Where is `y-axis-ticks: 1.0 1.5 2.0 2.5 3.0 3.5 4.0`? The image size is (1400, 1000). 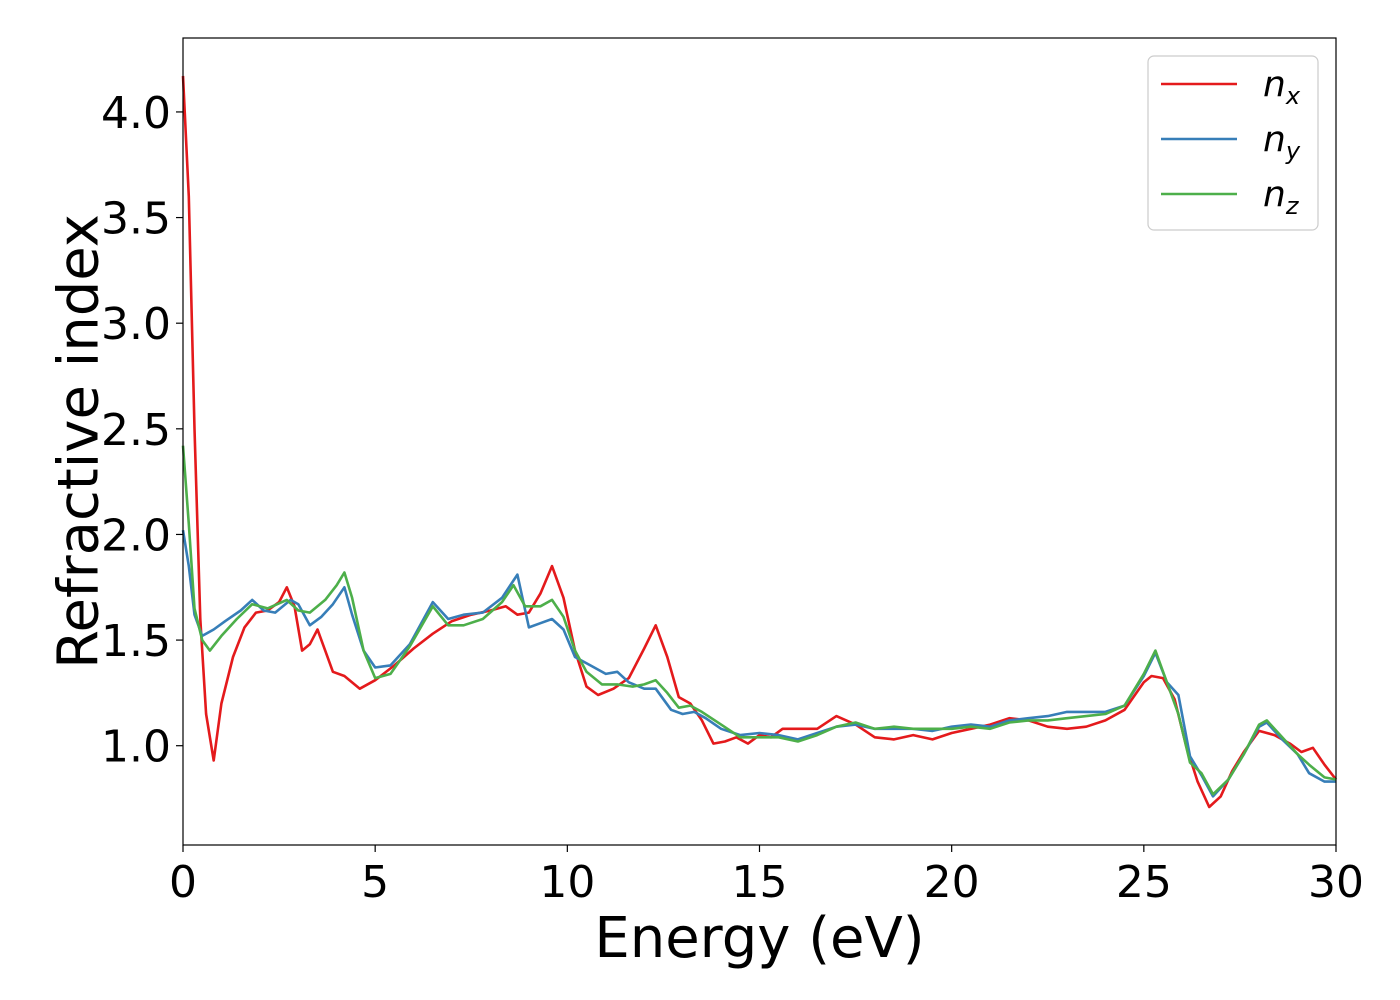
y-axis-ticks: 1.0 1.5 2.0 2.5 3.0 3.5 4.0 is located at coordinates (142, 430).